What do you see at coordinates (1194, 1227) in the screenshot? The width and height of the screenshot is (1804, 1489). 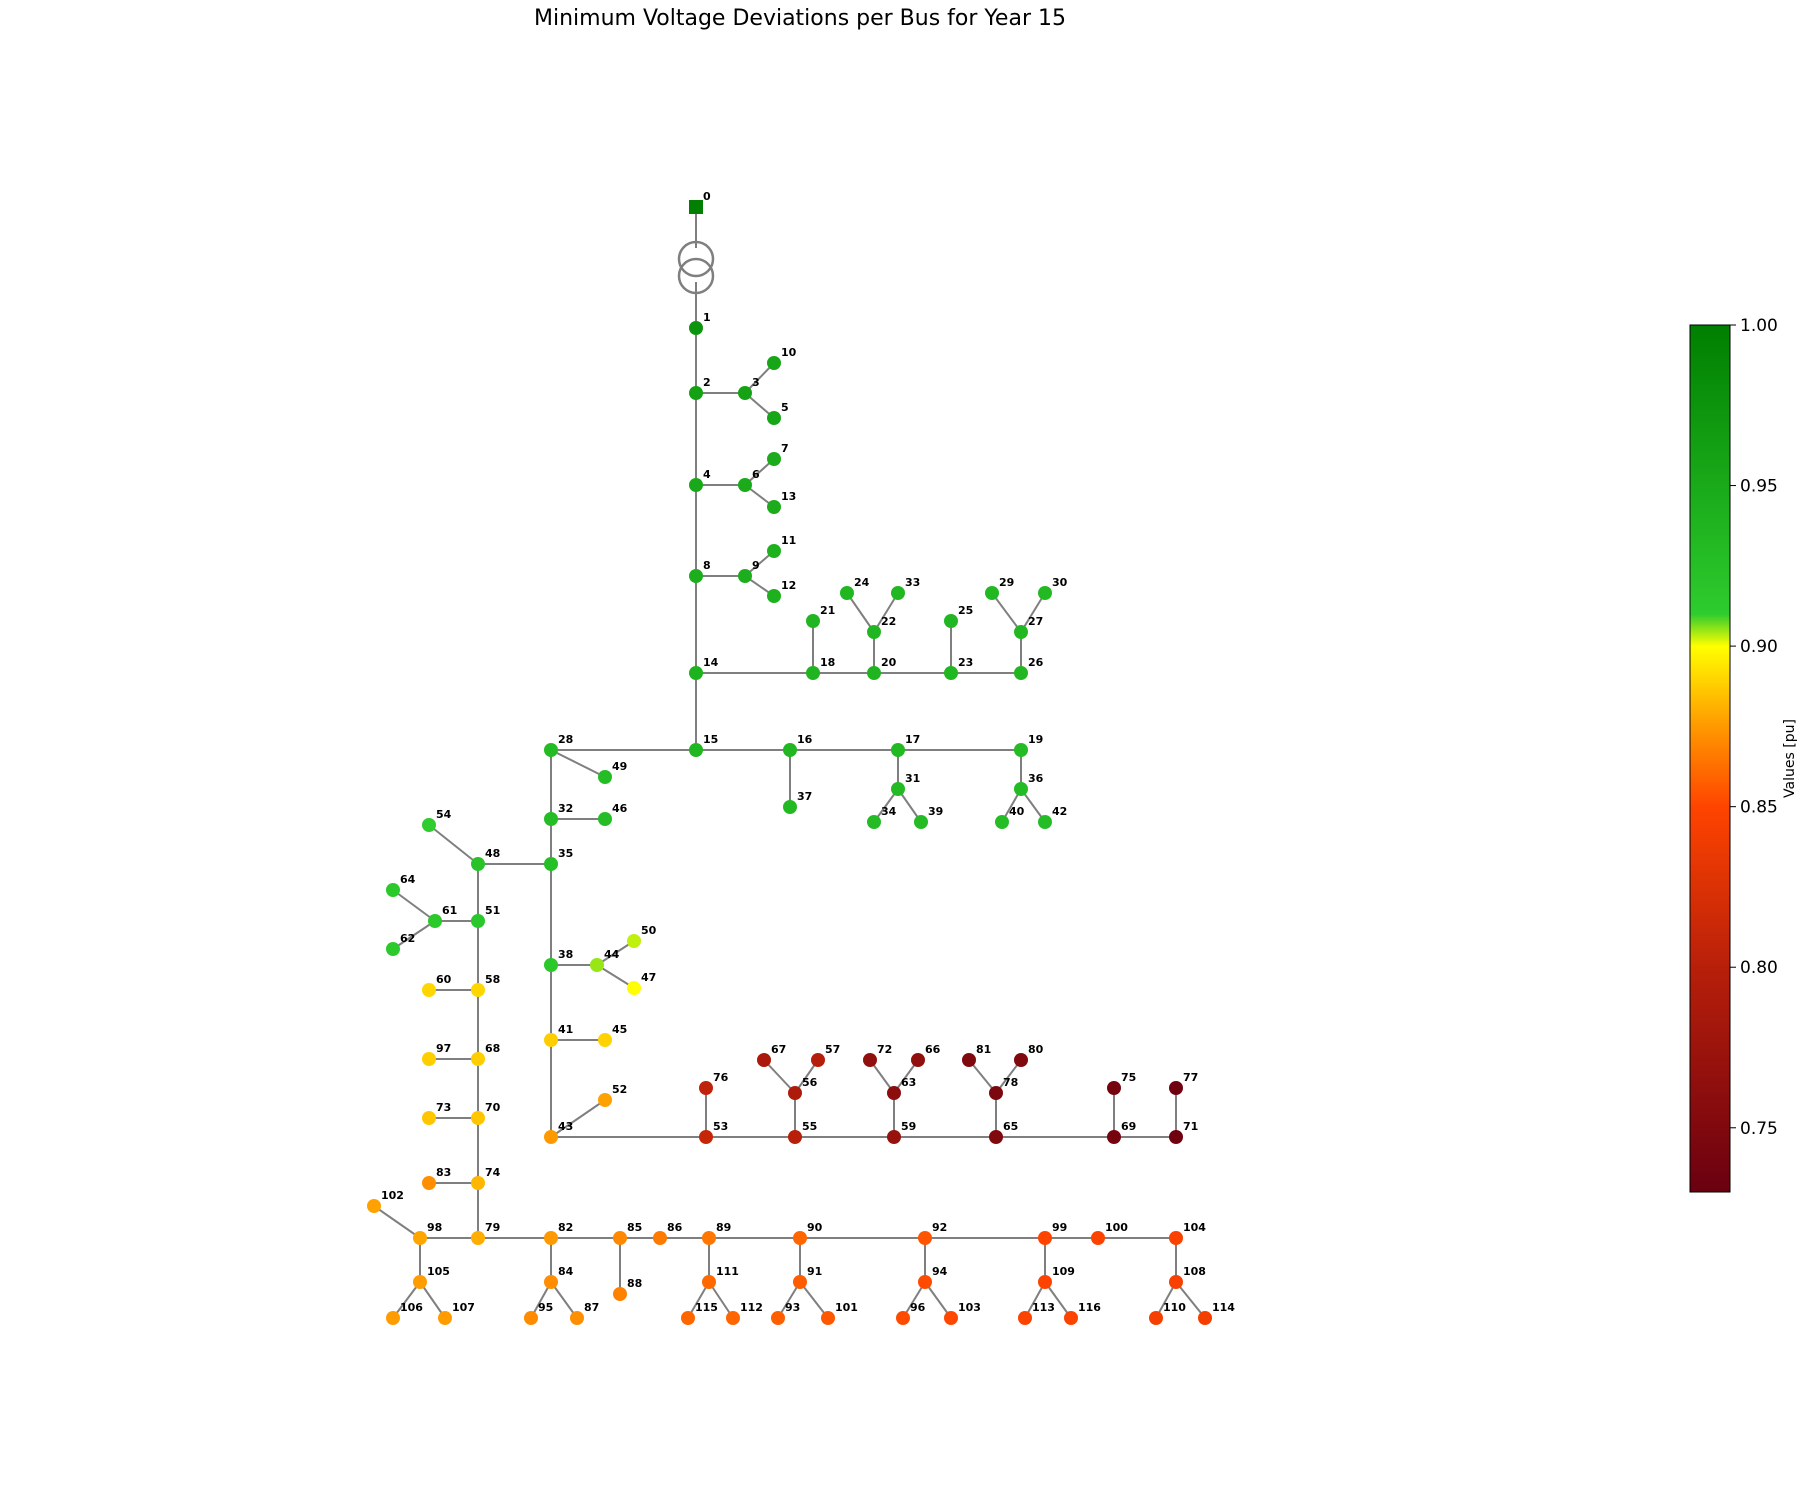 I see `bus-label-104: 104` at bounding box center [1194, 1227].